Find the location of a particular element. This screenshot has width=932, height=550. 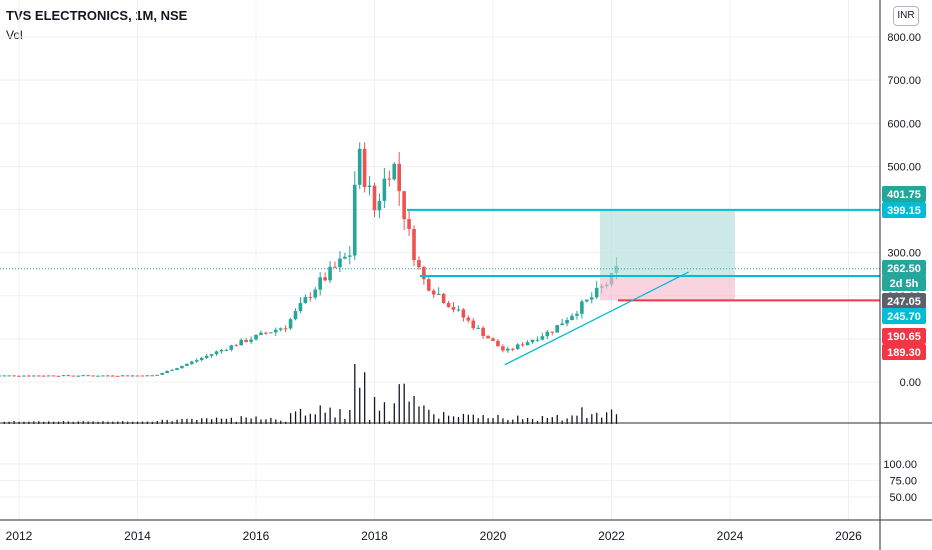

x-tick-label: 2012 is located at coordinates (19, 536).